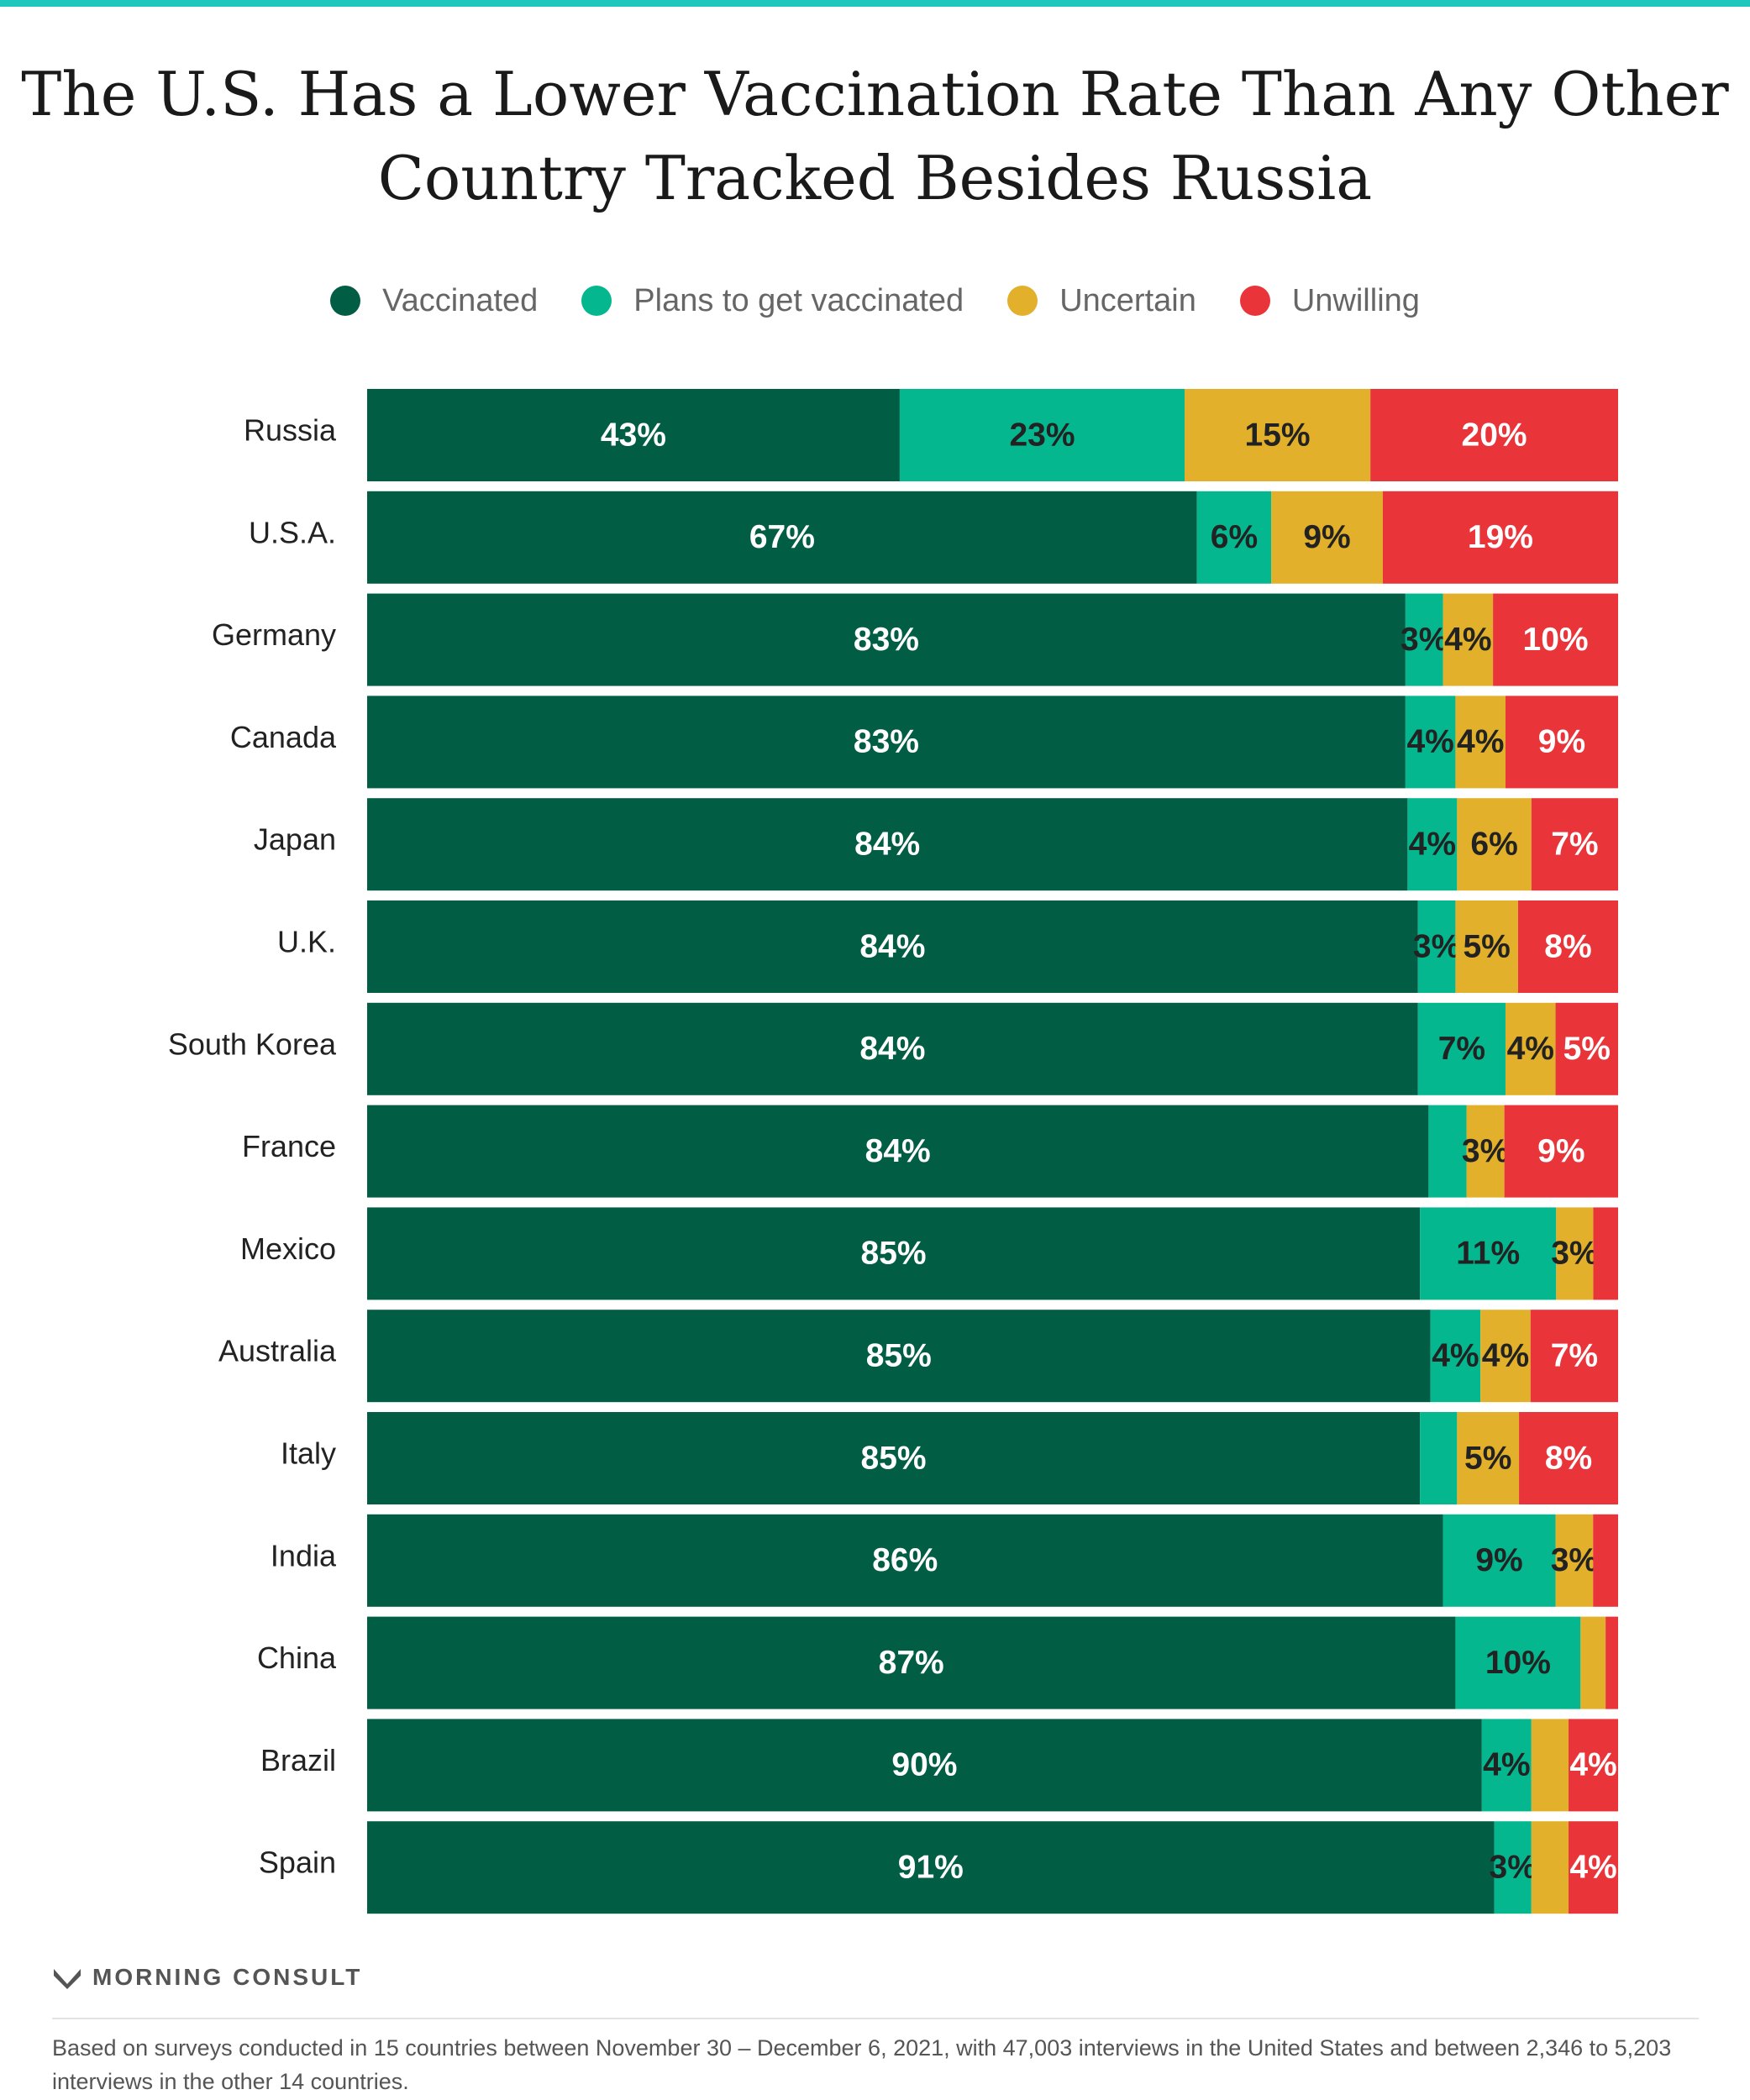 The width and height of the screenshot is (1750, 2100). I want to click on bar-segment-u-k-unwilling, so click(1568, 946).